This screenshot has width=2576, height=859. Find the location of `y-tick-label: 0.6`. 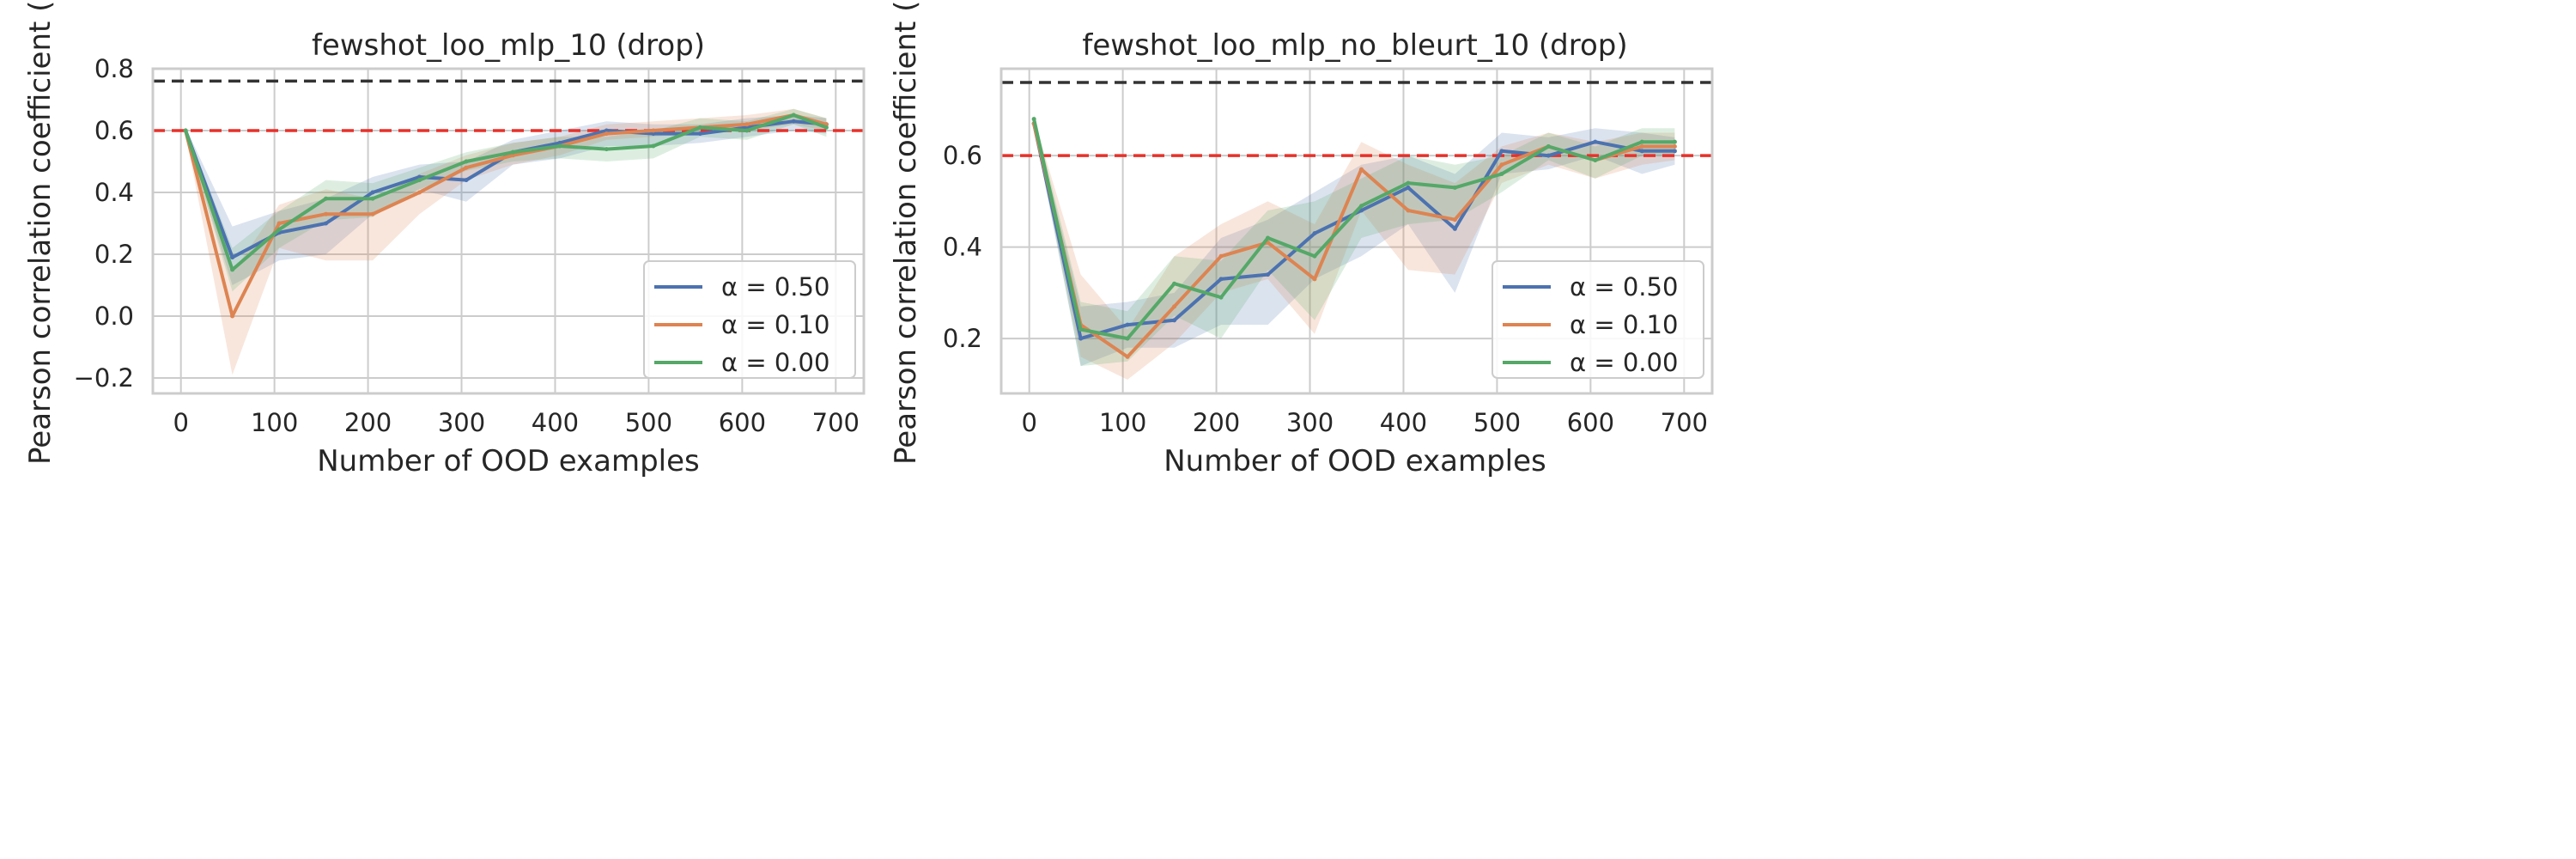

y-tick-label: 0.6 is located at coordinates (114, 130).